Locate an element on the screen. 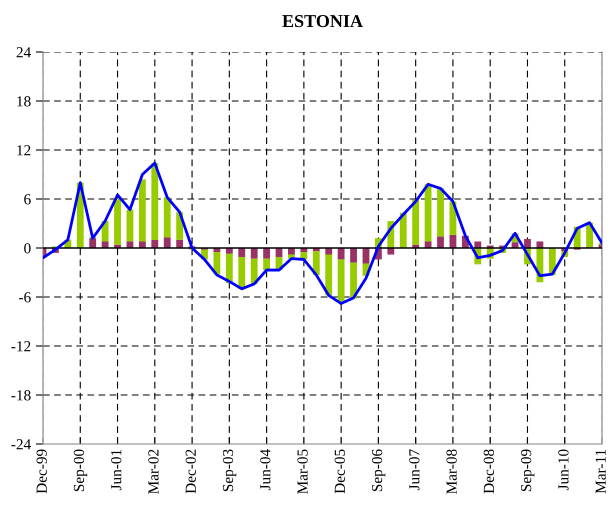 This screenshot has height=506, width=610. x-tick-label: Sep-00 is located at coordinates (81, 470).